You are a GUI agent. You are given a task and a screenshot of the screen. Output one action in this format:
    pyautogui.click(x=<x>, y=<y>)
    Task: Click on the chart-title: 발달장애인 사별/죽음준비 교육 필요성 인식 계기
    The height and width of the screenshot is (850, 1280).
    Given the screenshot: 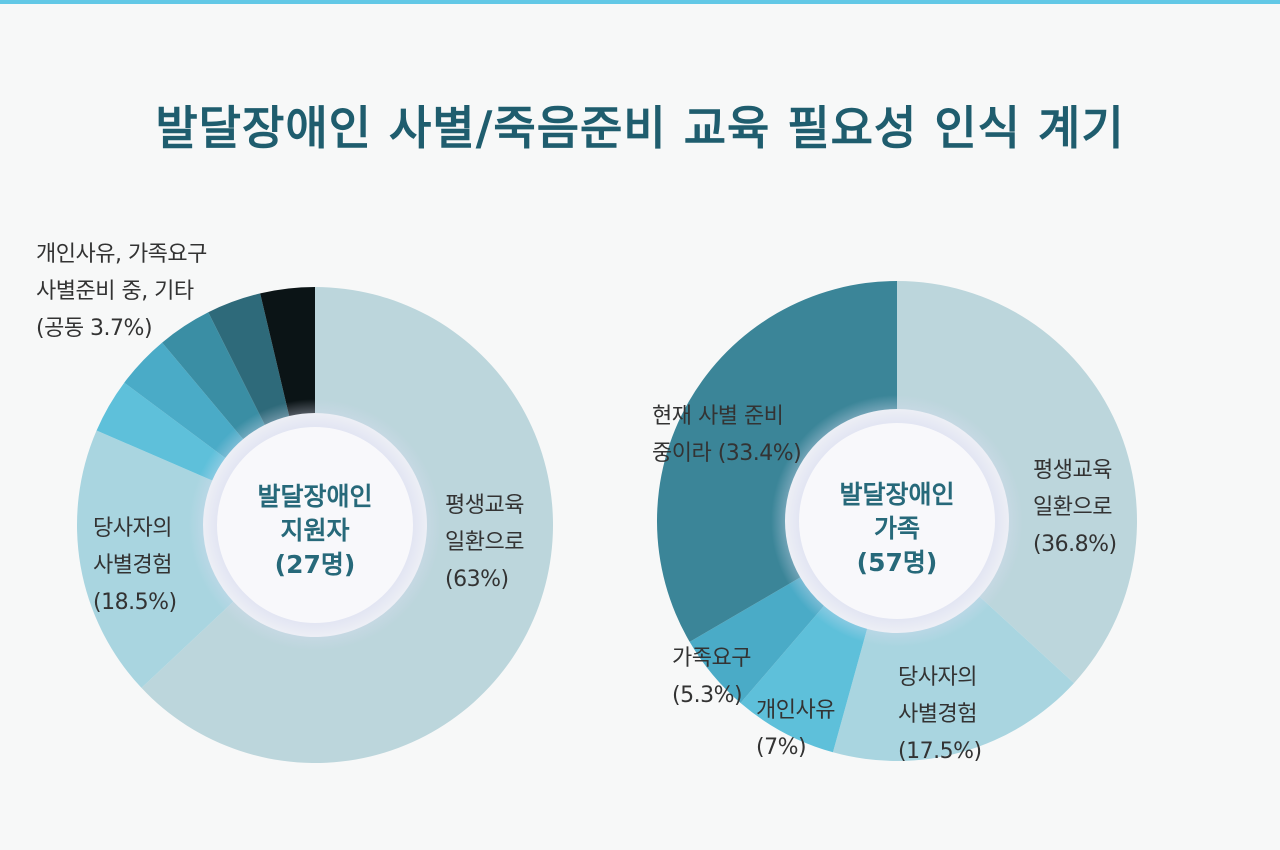 What is the action you would take?
    pyautogui.click(x=640, y=128)
    